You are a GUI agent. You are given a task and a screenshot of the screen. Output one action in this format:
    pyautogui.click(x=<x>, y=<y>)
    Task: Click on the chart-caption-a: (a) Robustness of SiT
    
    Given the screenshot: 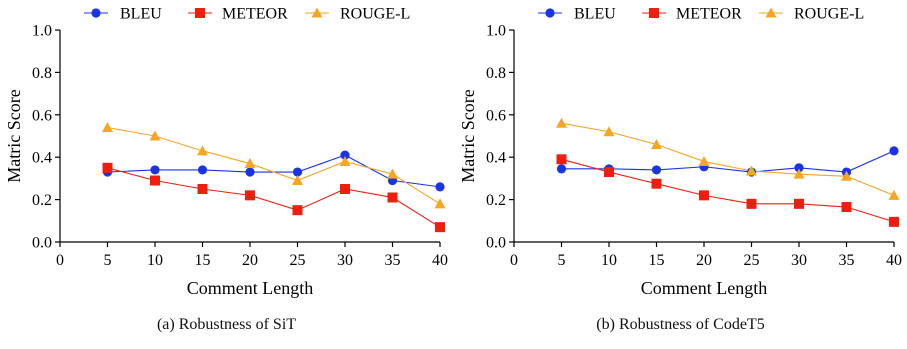 What is the action you would take?
    pyautogui.click(x=226, y=324)
    